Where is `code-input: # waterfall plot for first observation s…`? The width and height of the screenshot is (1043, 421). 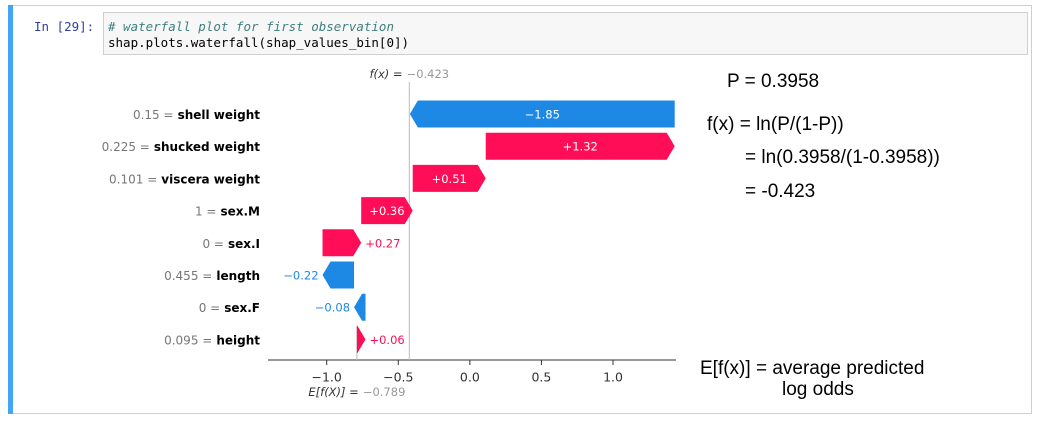
code-input: # waterfall plot for first observation s… is located at coordinates (565, 33).